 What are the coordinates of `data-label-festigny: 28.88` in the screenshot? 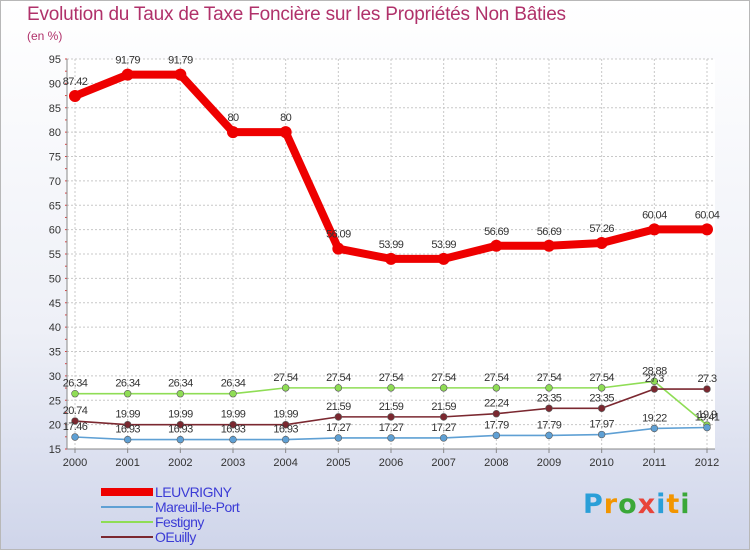 It's located at (654, 371).